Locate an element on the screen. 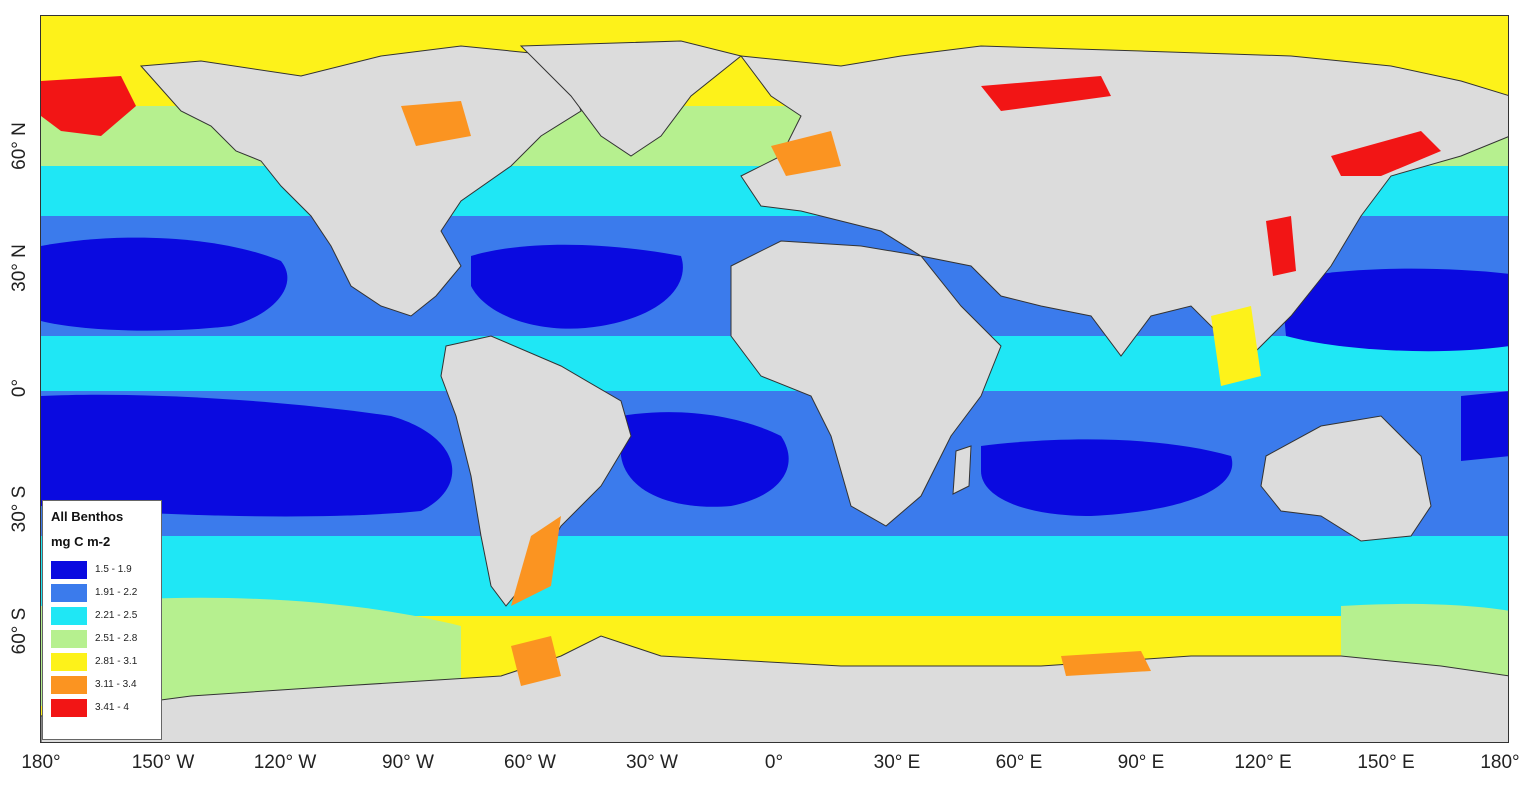 The width and height of the screenshot is (1528, 786). legend-item: 1.5 - 1.9 is located at coordinates (102, 569).